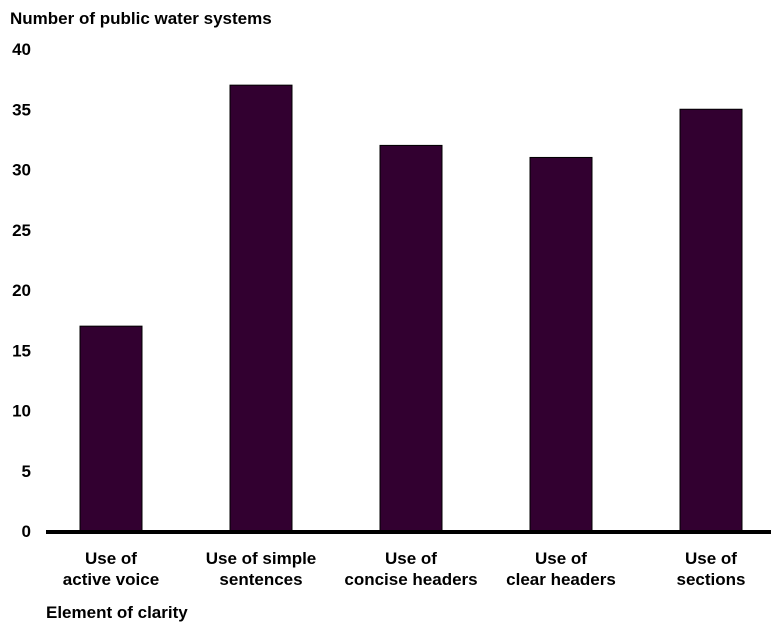  What do you see at coordinates (410, 579) in the screenshot?
I see `x-tick-label-line: concise headers` at bounding box center [410, 579].